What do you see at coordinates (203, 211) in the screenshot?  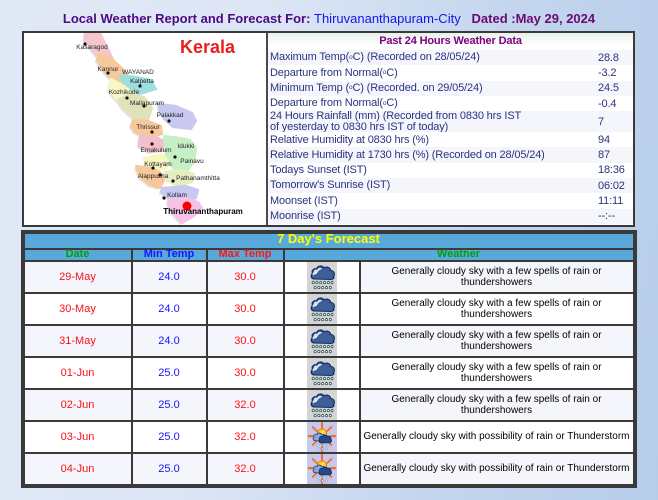 I see `svg-text: Thiruvananthapuram` at bounding box center [203, 211].